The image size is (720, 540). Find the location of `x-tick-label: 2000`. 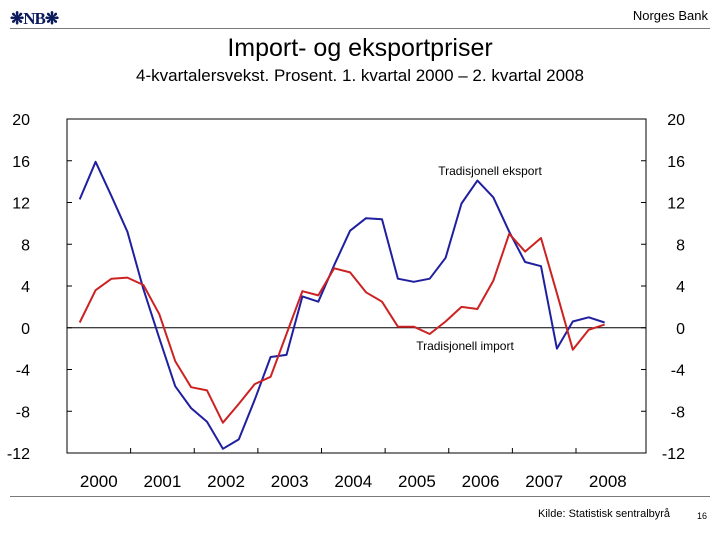

x-tick-label: 2000 is located at coordinates (99, 481).